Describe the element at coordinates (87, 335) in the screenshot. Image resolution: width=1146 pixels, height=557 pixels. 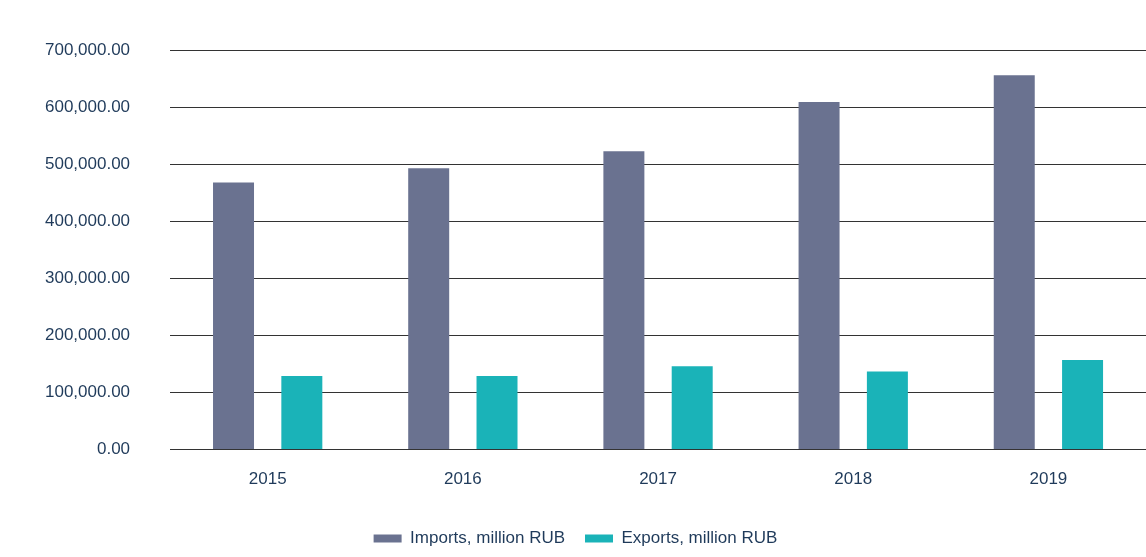
I see `y-tick-label: 200,000.00` at that location.